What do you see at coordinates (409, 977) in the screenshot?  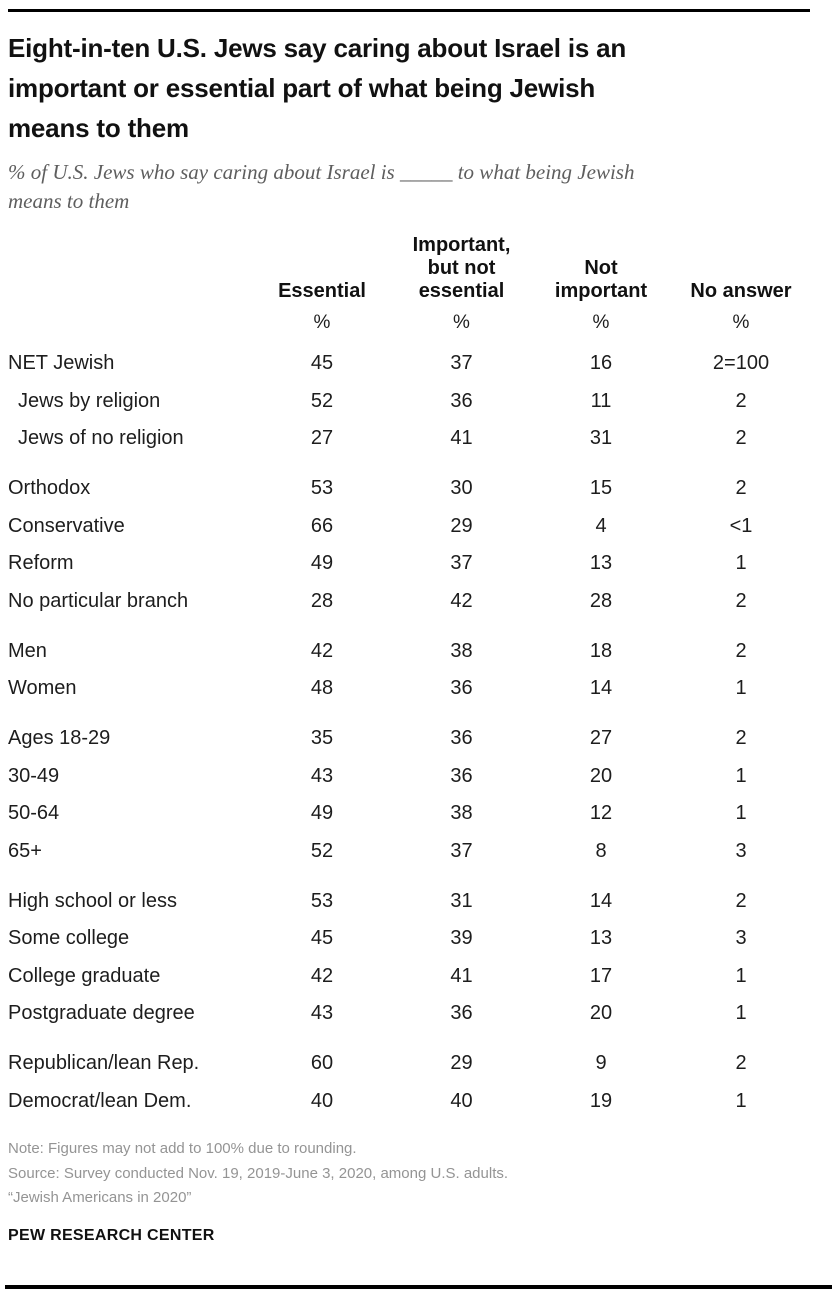 I see `table-row: College graduate 42 41 17 1` at bounding box center [409, 977].